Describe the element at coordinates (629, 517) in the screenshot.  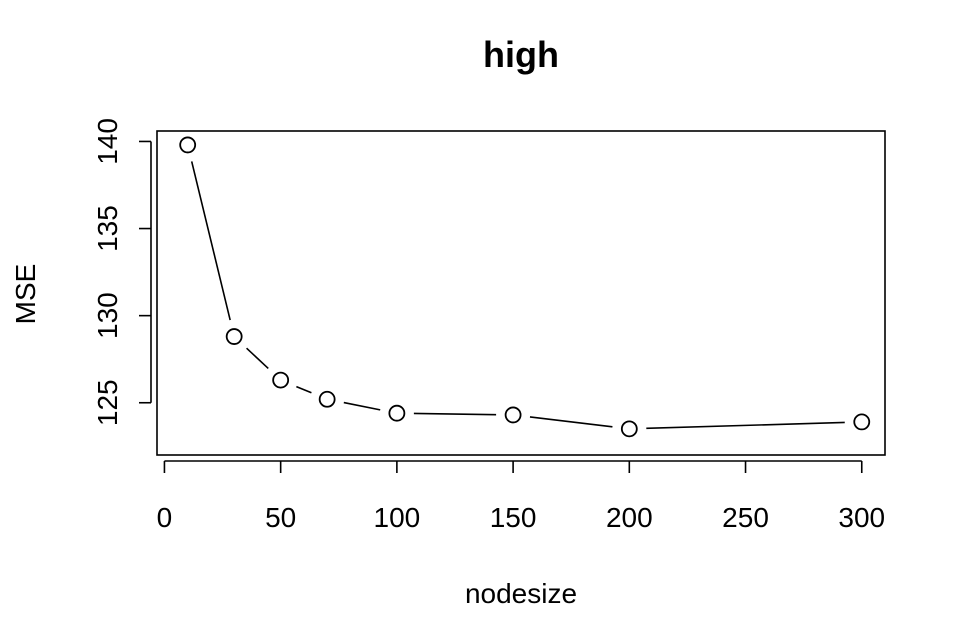
I see `x-tick-label: 200` at that location.